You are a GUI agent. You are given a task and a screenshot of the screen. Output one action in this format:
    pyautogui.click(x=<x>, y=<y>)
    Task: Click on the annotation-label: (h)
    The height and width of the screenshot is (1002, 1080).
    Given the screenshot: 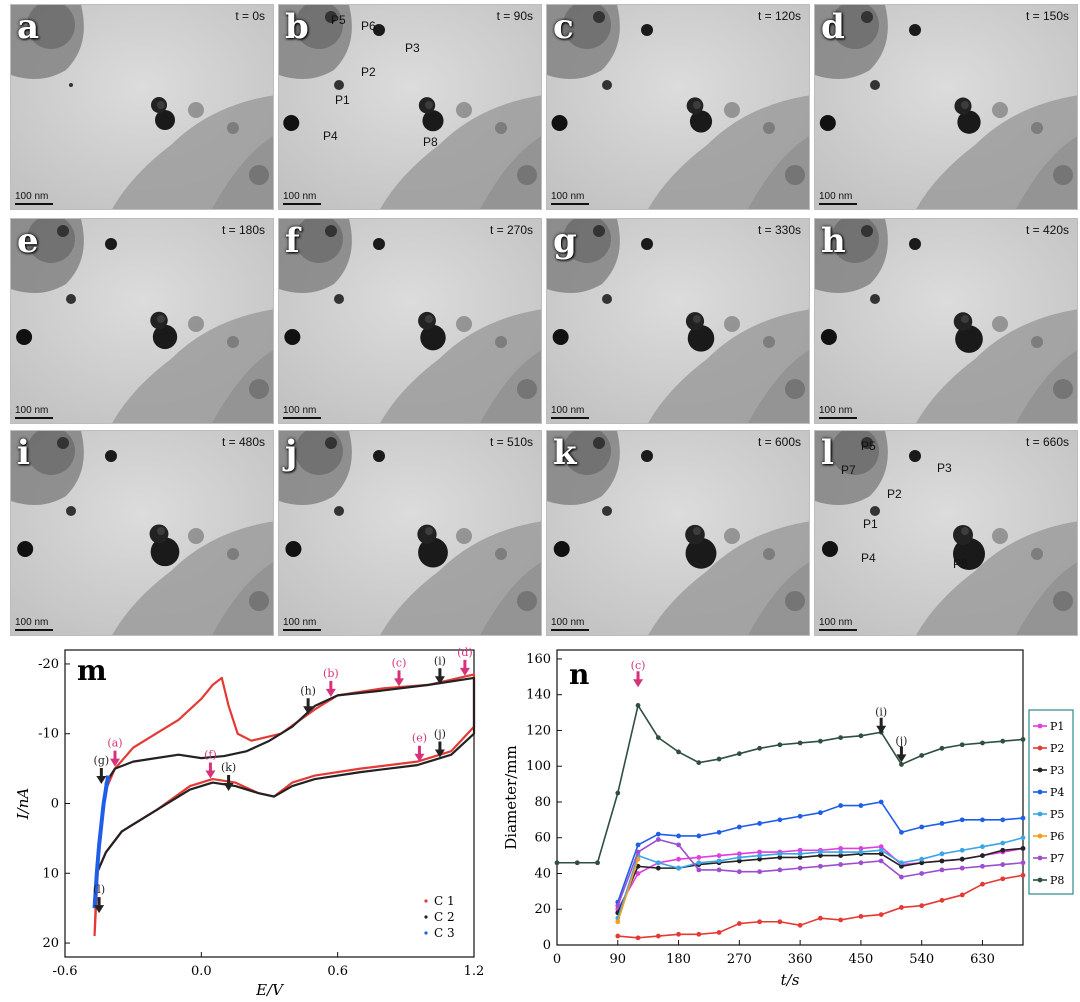 What is the action you would take?
    pyautogui.click(x=308, y=690)
    